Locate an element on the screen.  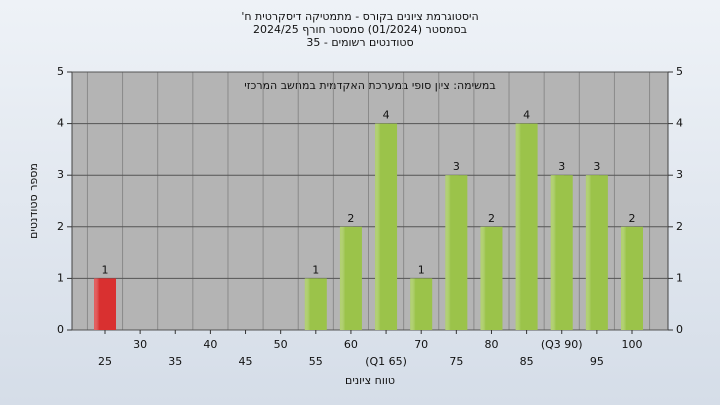
x-tick-label: 95 is located at coordinates (597, 361).